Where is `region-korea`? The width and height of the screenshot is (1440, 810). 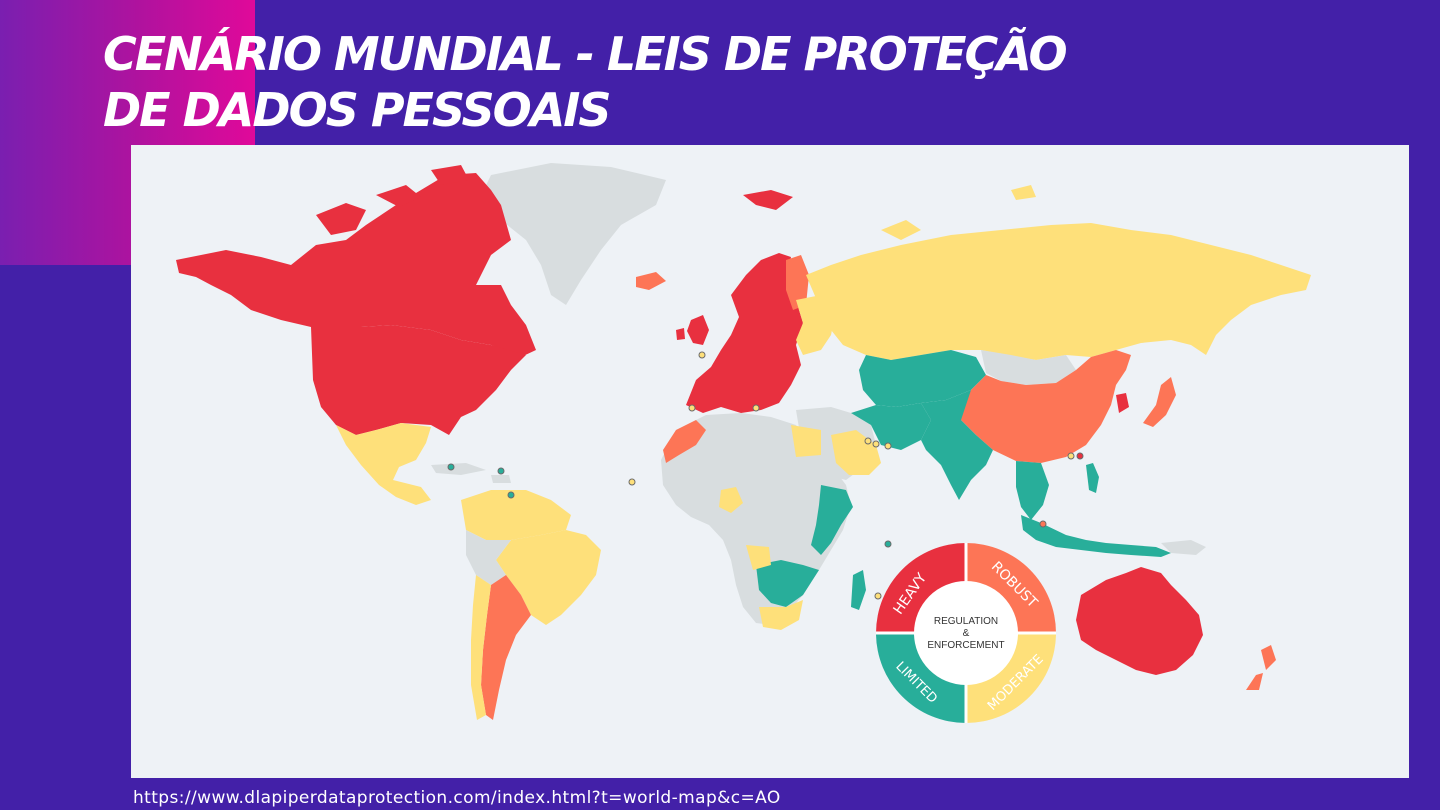
region-korea is located at coordinates (1122, 403).